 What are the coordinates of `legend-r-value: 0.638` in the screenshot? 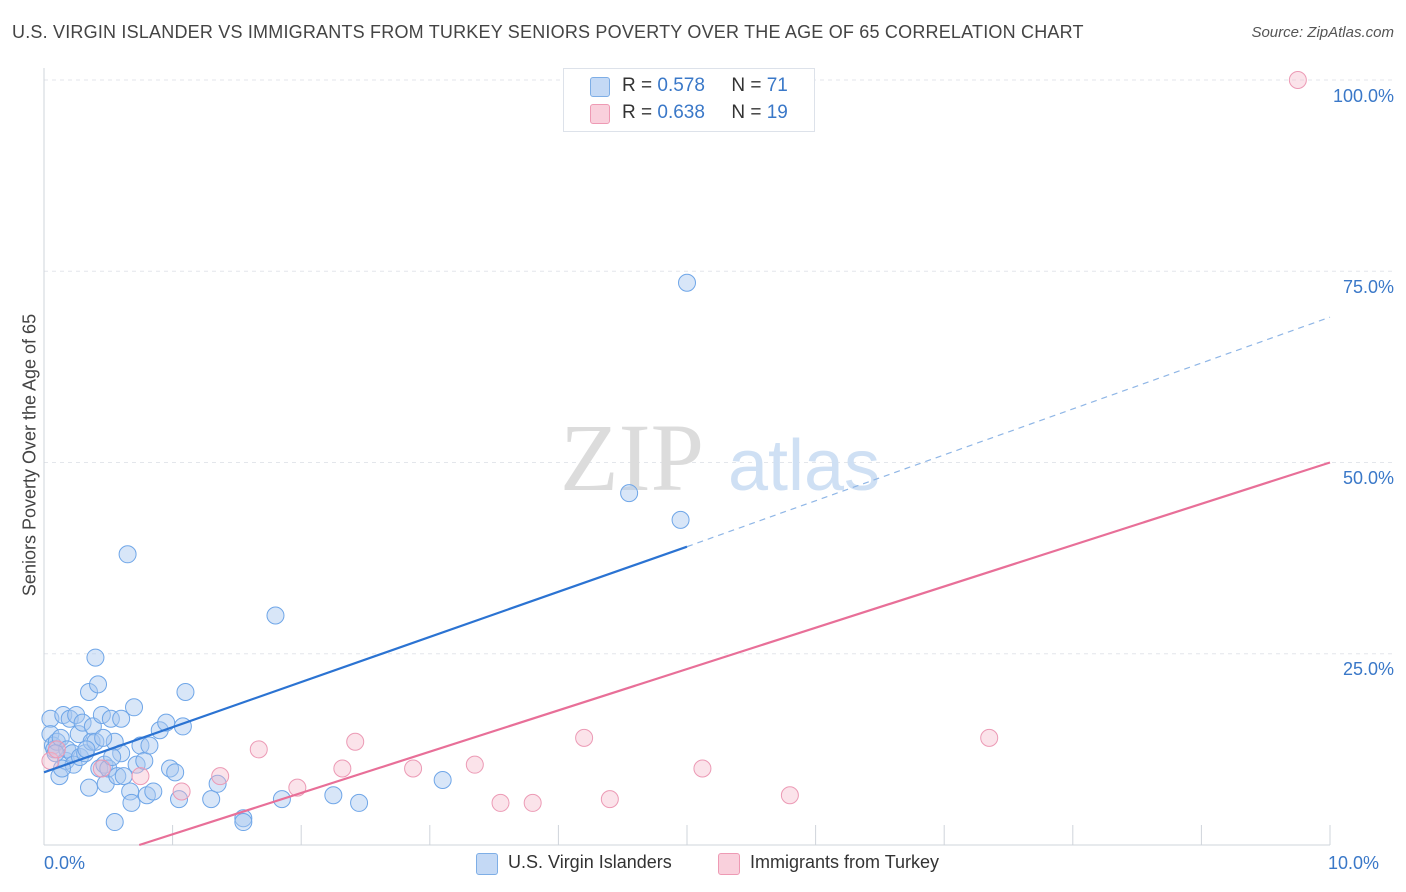 It's located at (681, 112).